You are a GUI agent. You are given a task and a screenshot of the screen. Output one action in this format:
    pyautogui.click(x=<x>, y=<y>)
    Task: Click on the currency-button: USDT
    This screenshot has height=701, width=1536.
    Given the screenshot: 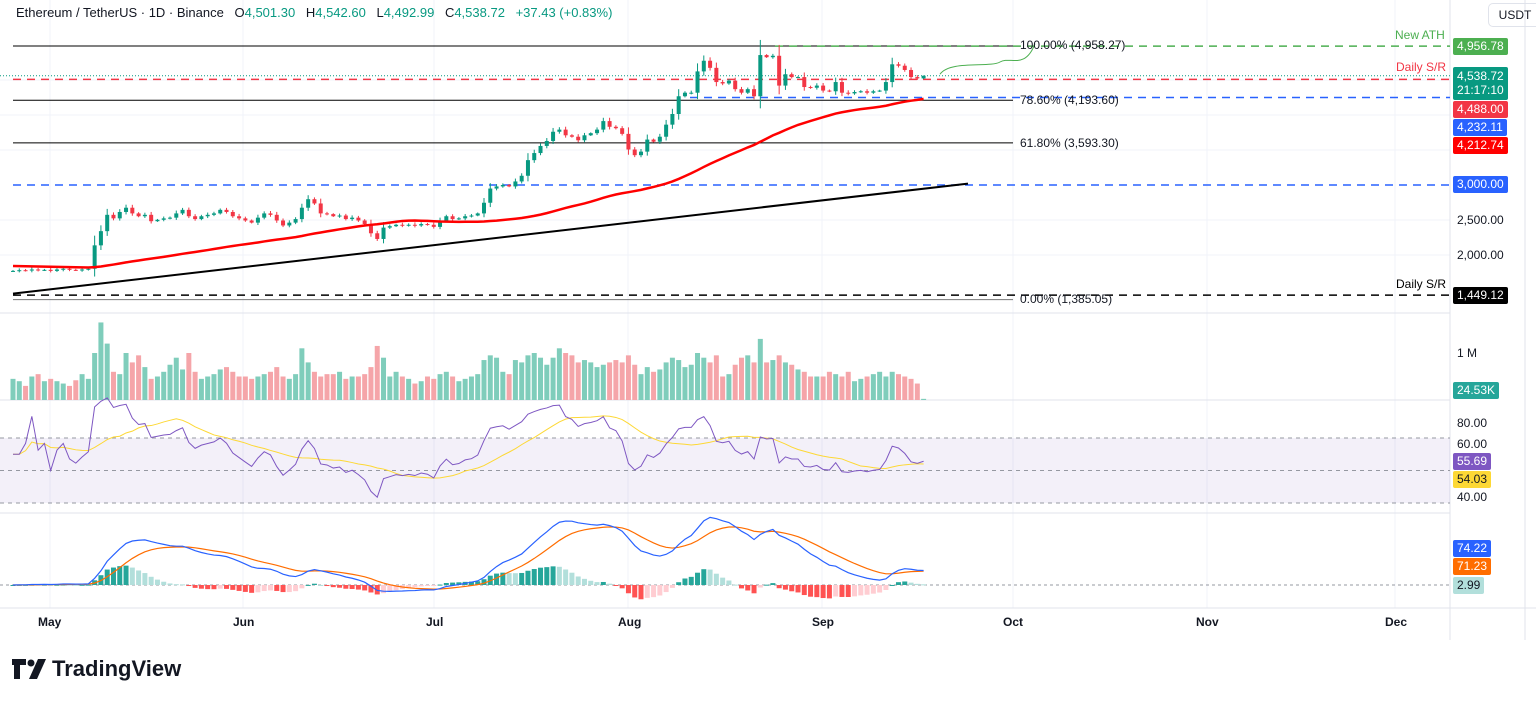 What is the action you would take?
    pyautogui.click(x=1512, y=15)
    